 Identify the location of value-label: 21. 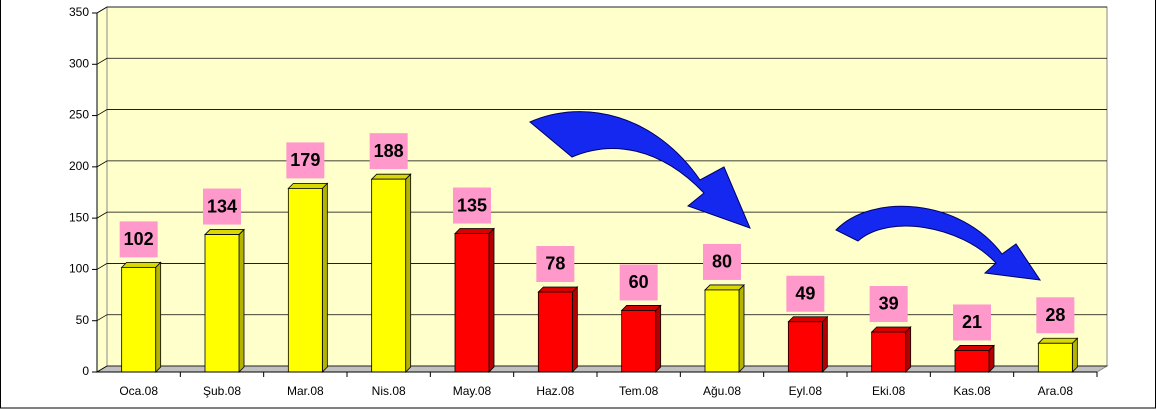
(972, 322).